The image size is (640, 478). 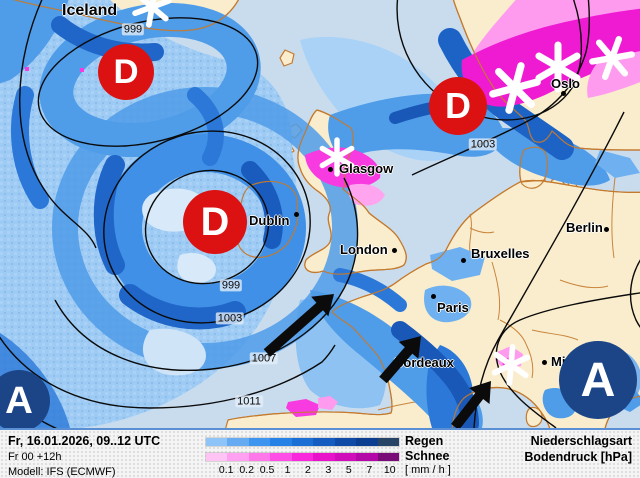 I want to click on city-label-oslo: Oslo, so click(x=565, y=83).